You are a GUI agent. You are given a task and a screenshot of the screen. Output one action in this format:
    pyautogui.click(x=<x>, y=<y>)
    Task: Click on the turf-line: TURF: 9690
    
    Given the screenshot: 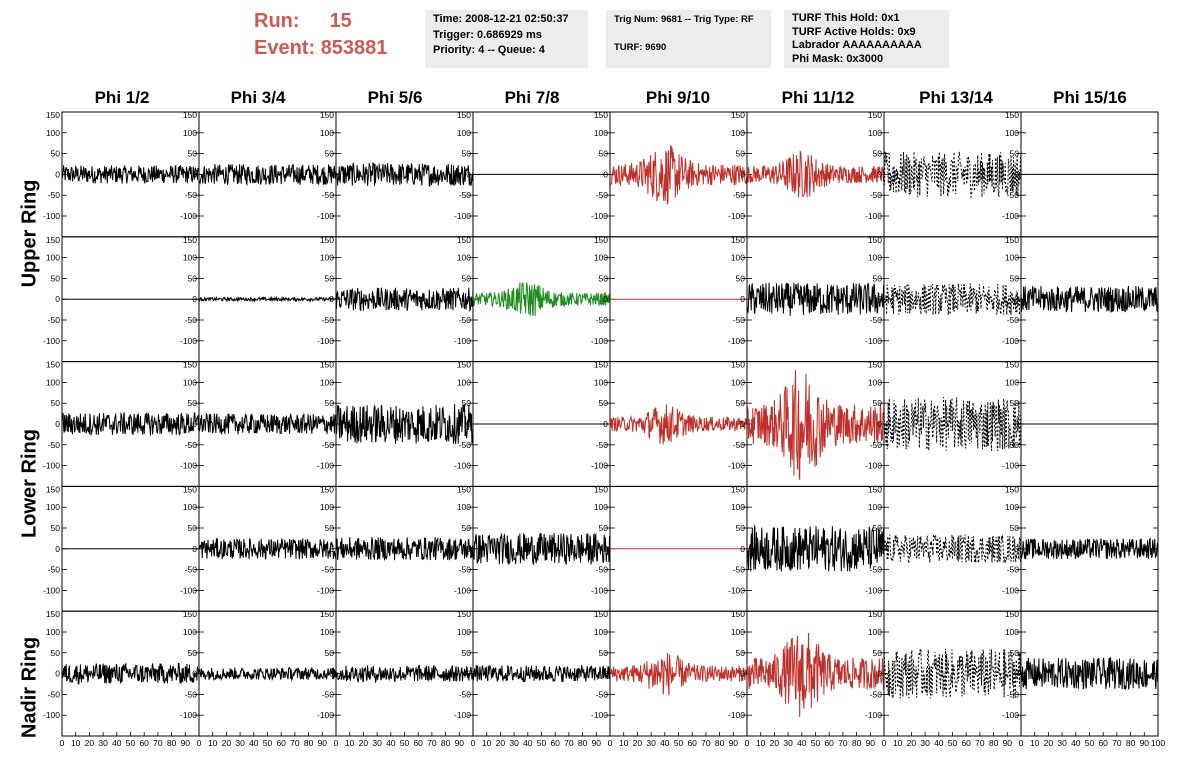 What is the action you would take?
    pyautogui.click(x=640, y=47)
    